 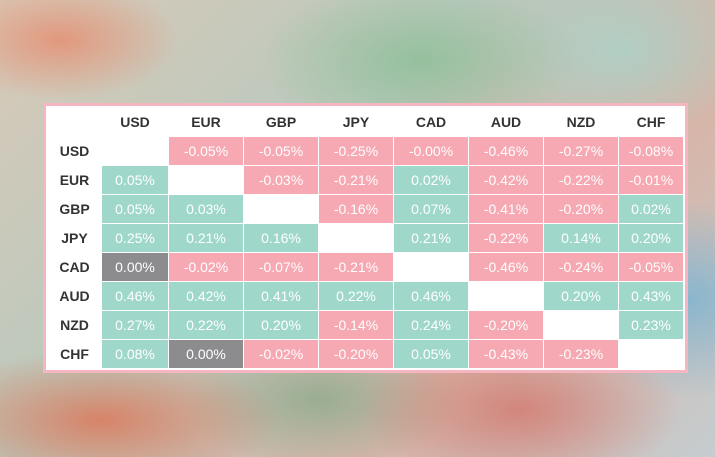 What do you see at coordinates (74, 238) in the screenshot?
I see `row-header: JPY` at bounding box center [74, 238].